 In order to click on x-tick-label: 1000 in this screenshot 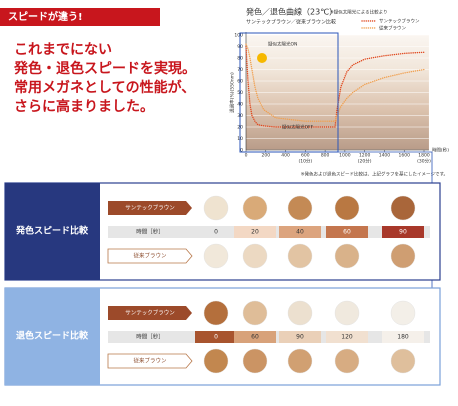, I will do `click(345, 156)`.